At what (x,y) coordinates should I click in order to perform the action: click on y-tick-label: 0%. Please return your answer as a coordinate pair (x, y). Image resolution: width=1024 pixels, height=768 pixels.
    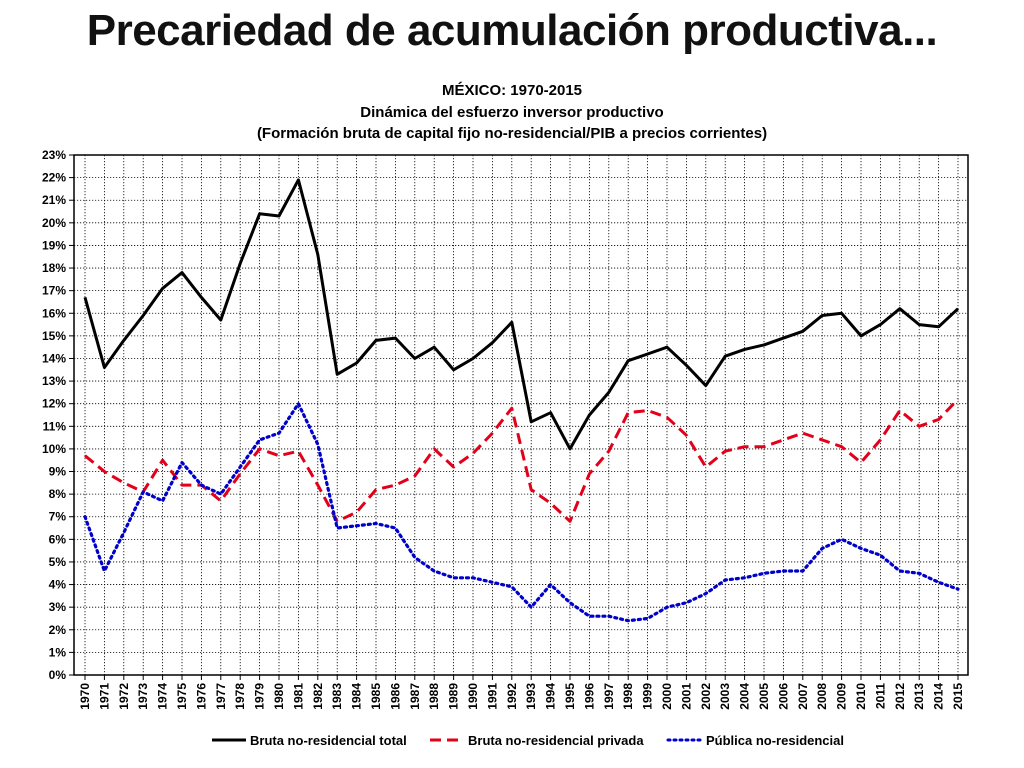
    Looking at the image, I should click on (58, 675).